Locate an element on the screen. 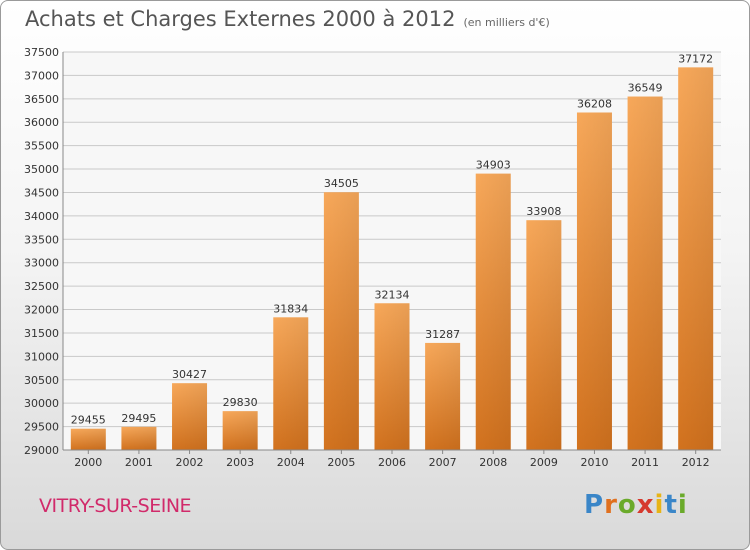  logo-letter: P is located at coordinates (594, 505).